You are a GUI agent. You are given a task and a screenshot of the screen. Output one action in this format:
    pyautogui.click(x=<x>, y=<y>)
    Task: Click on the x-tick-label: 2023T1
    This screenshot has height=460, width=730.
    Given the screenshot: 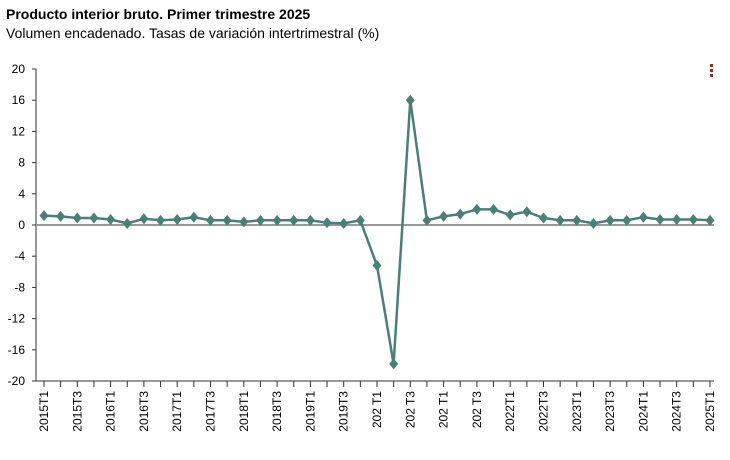 What is the action you would take?
    pyautogui.click(x=577, y=411)
    